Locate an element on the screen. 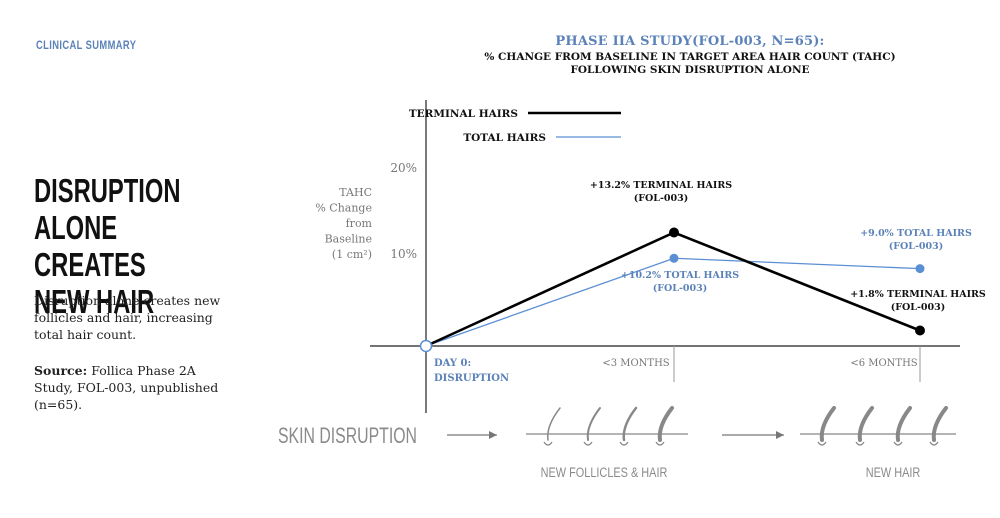 This screenshot has width=1000, height=518. x-tick-label: DISRUPTION is located at coordinates (471, 378).